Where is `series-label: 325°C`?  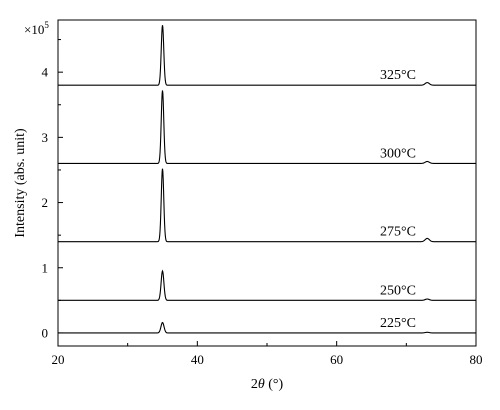 series-label: 325°C is located at coordinates (398, 75).